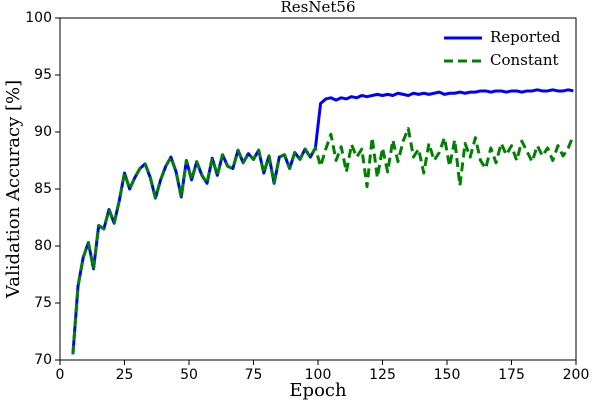 This screenshot has height=402, width=592. Describe the element at coordinates (43, 189) in the screenshot. I see `y-tick-label: 85` at that location.